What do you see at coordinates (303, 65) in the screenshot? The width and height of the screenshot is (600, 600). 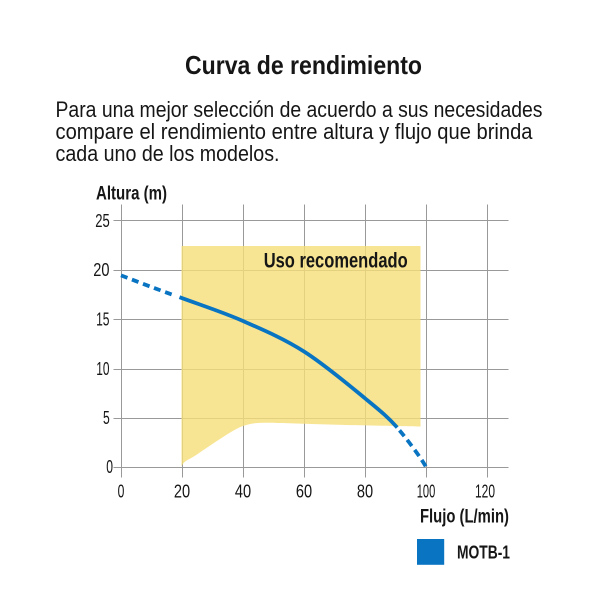 I see `svg-text: Curva de rendimiento` at bounding box center [303, 65].